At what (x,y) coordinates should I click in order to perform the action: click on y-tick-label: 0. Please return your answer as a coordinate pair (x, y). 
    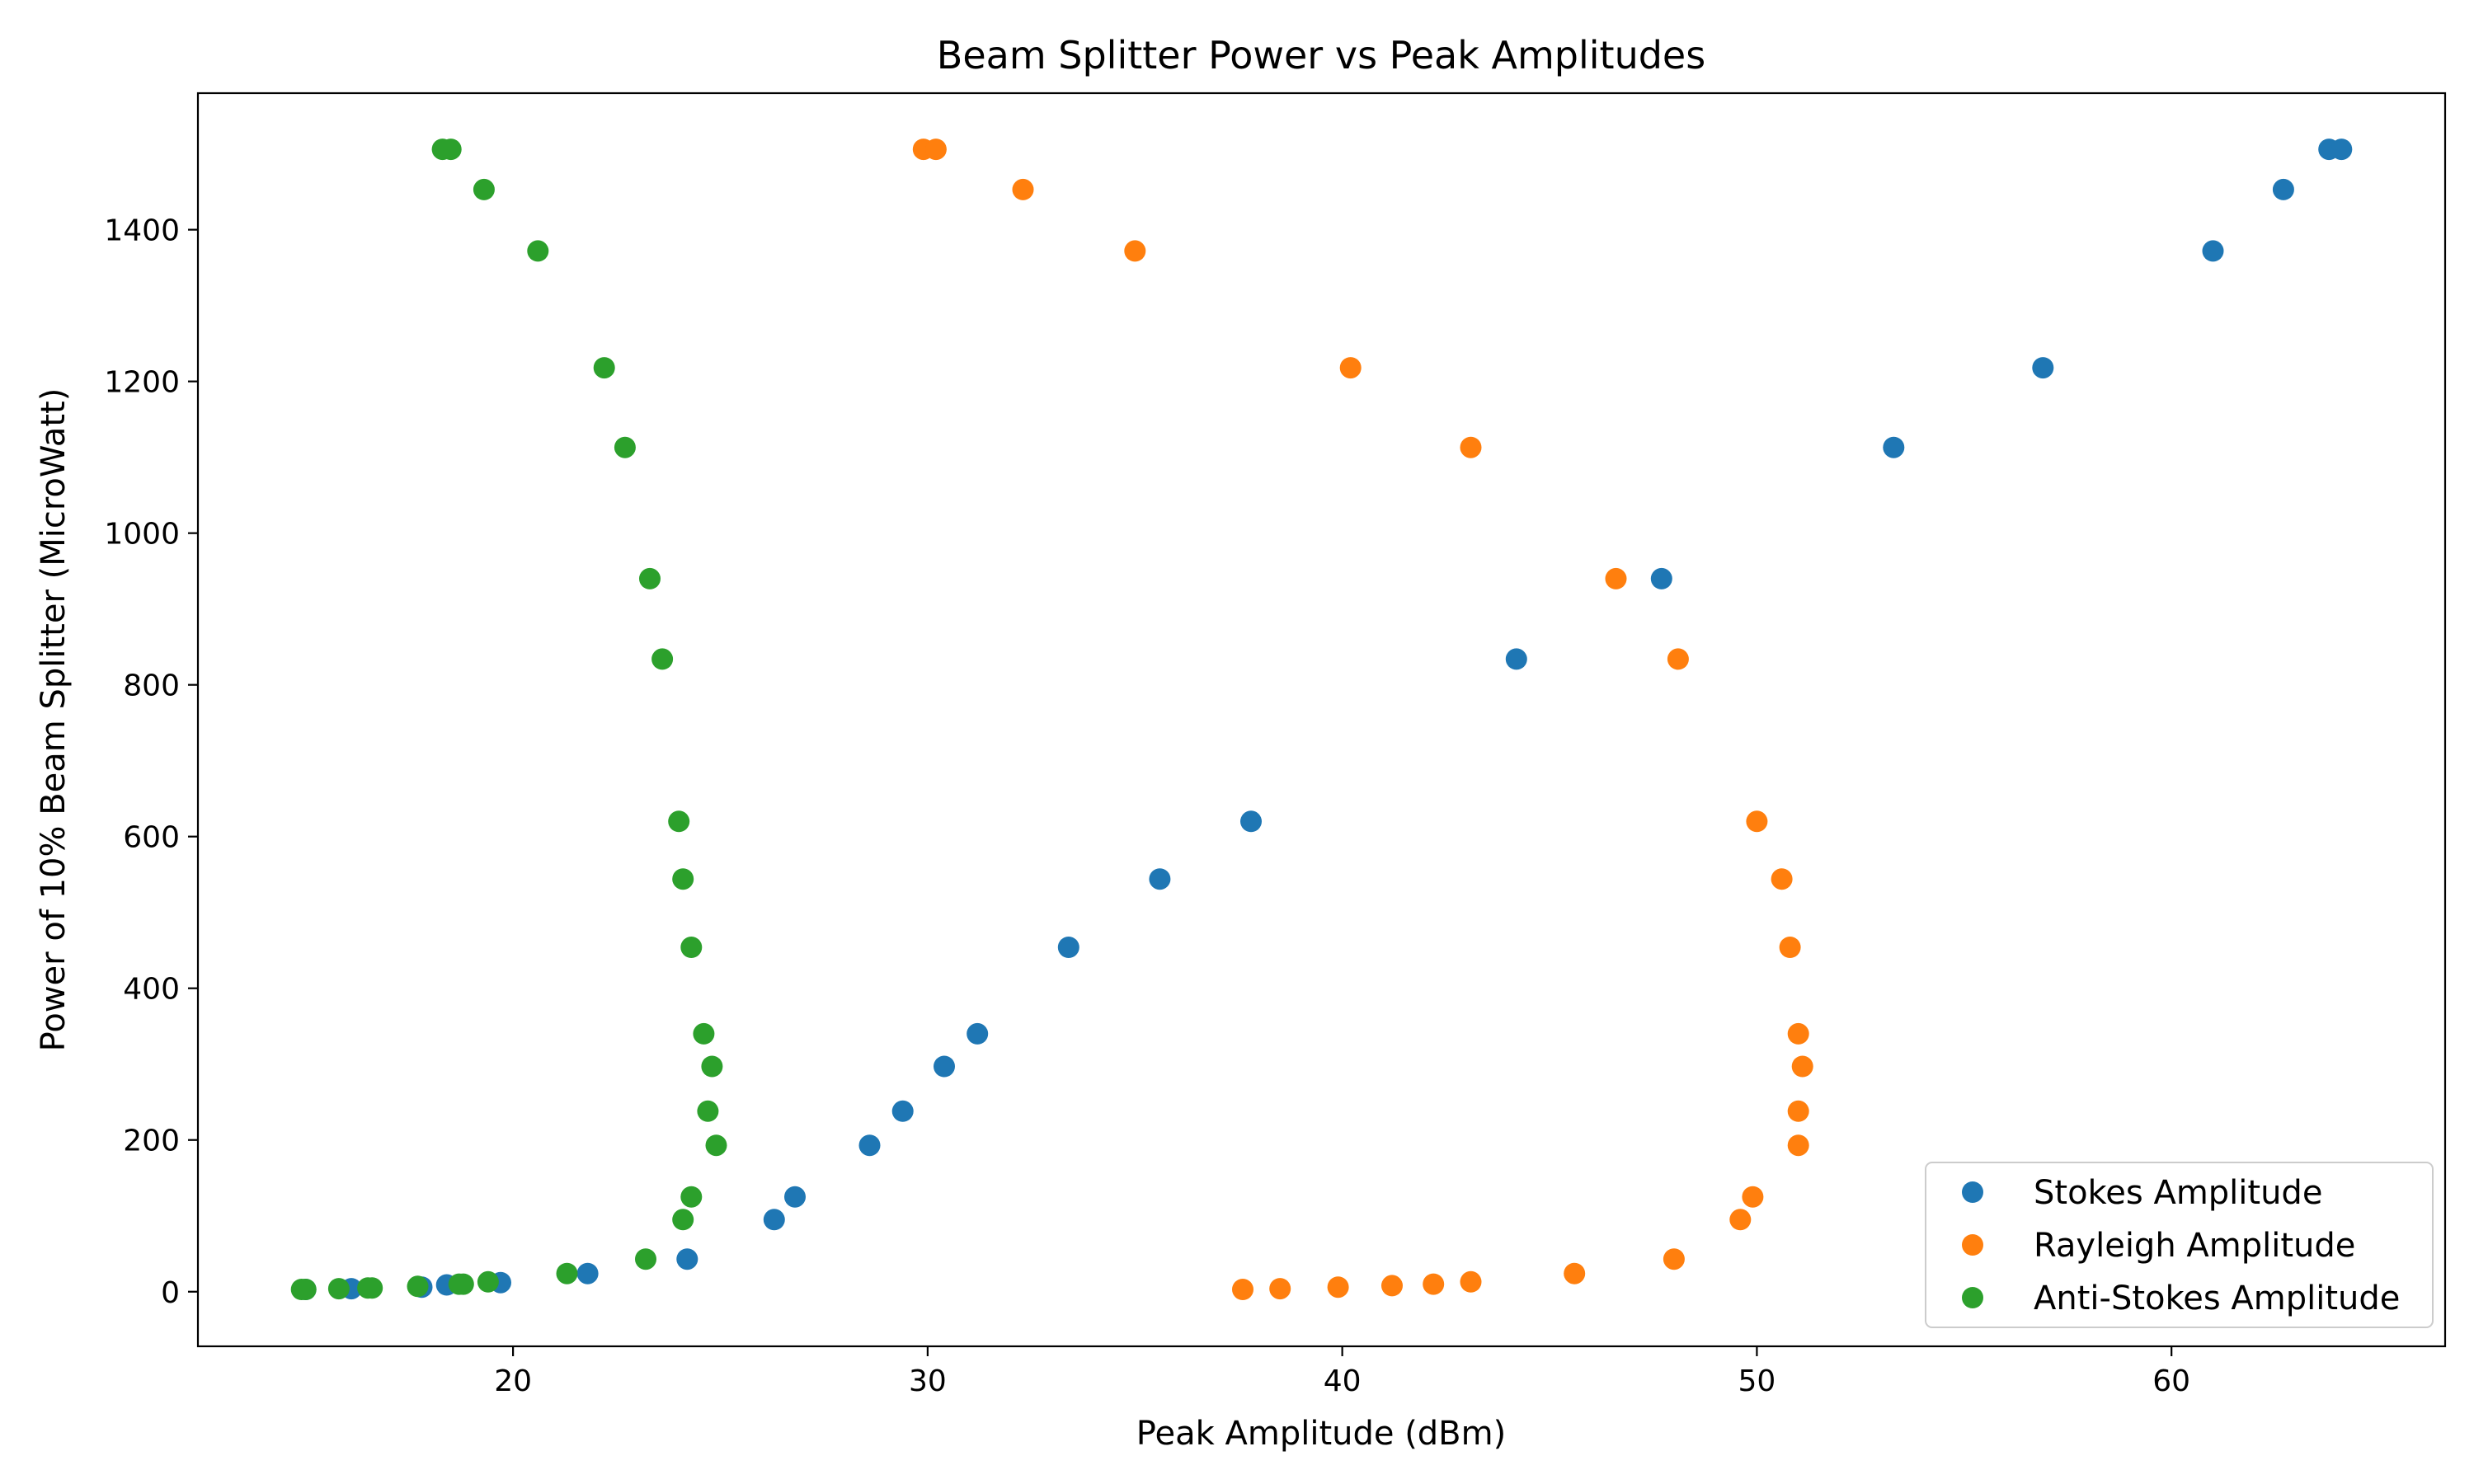
    Looking at the image, I should click on (170, 1293).